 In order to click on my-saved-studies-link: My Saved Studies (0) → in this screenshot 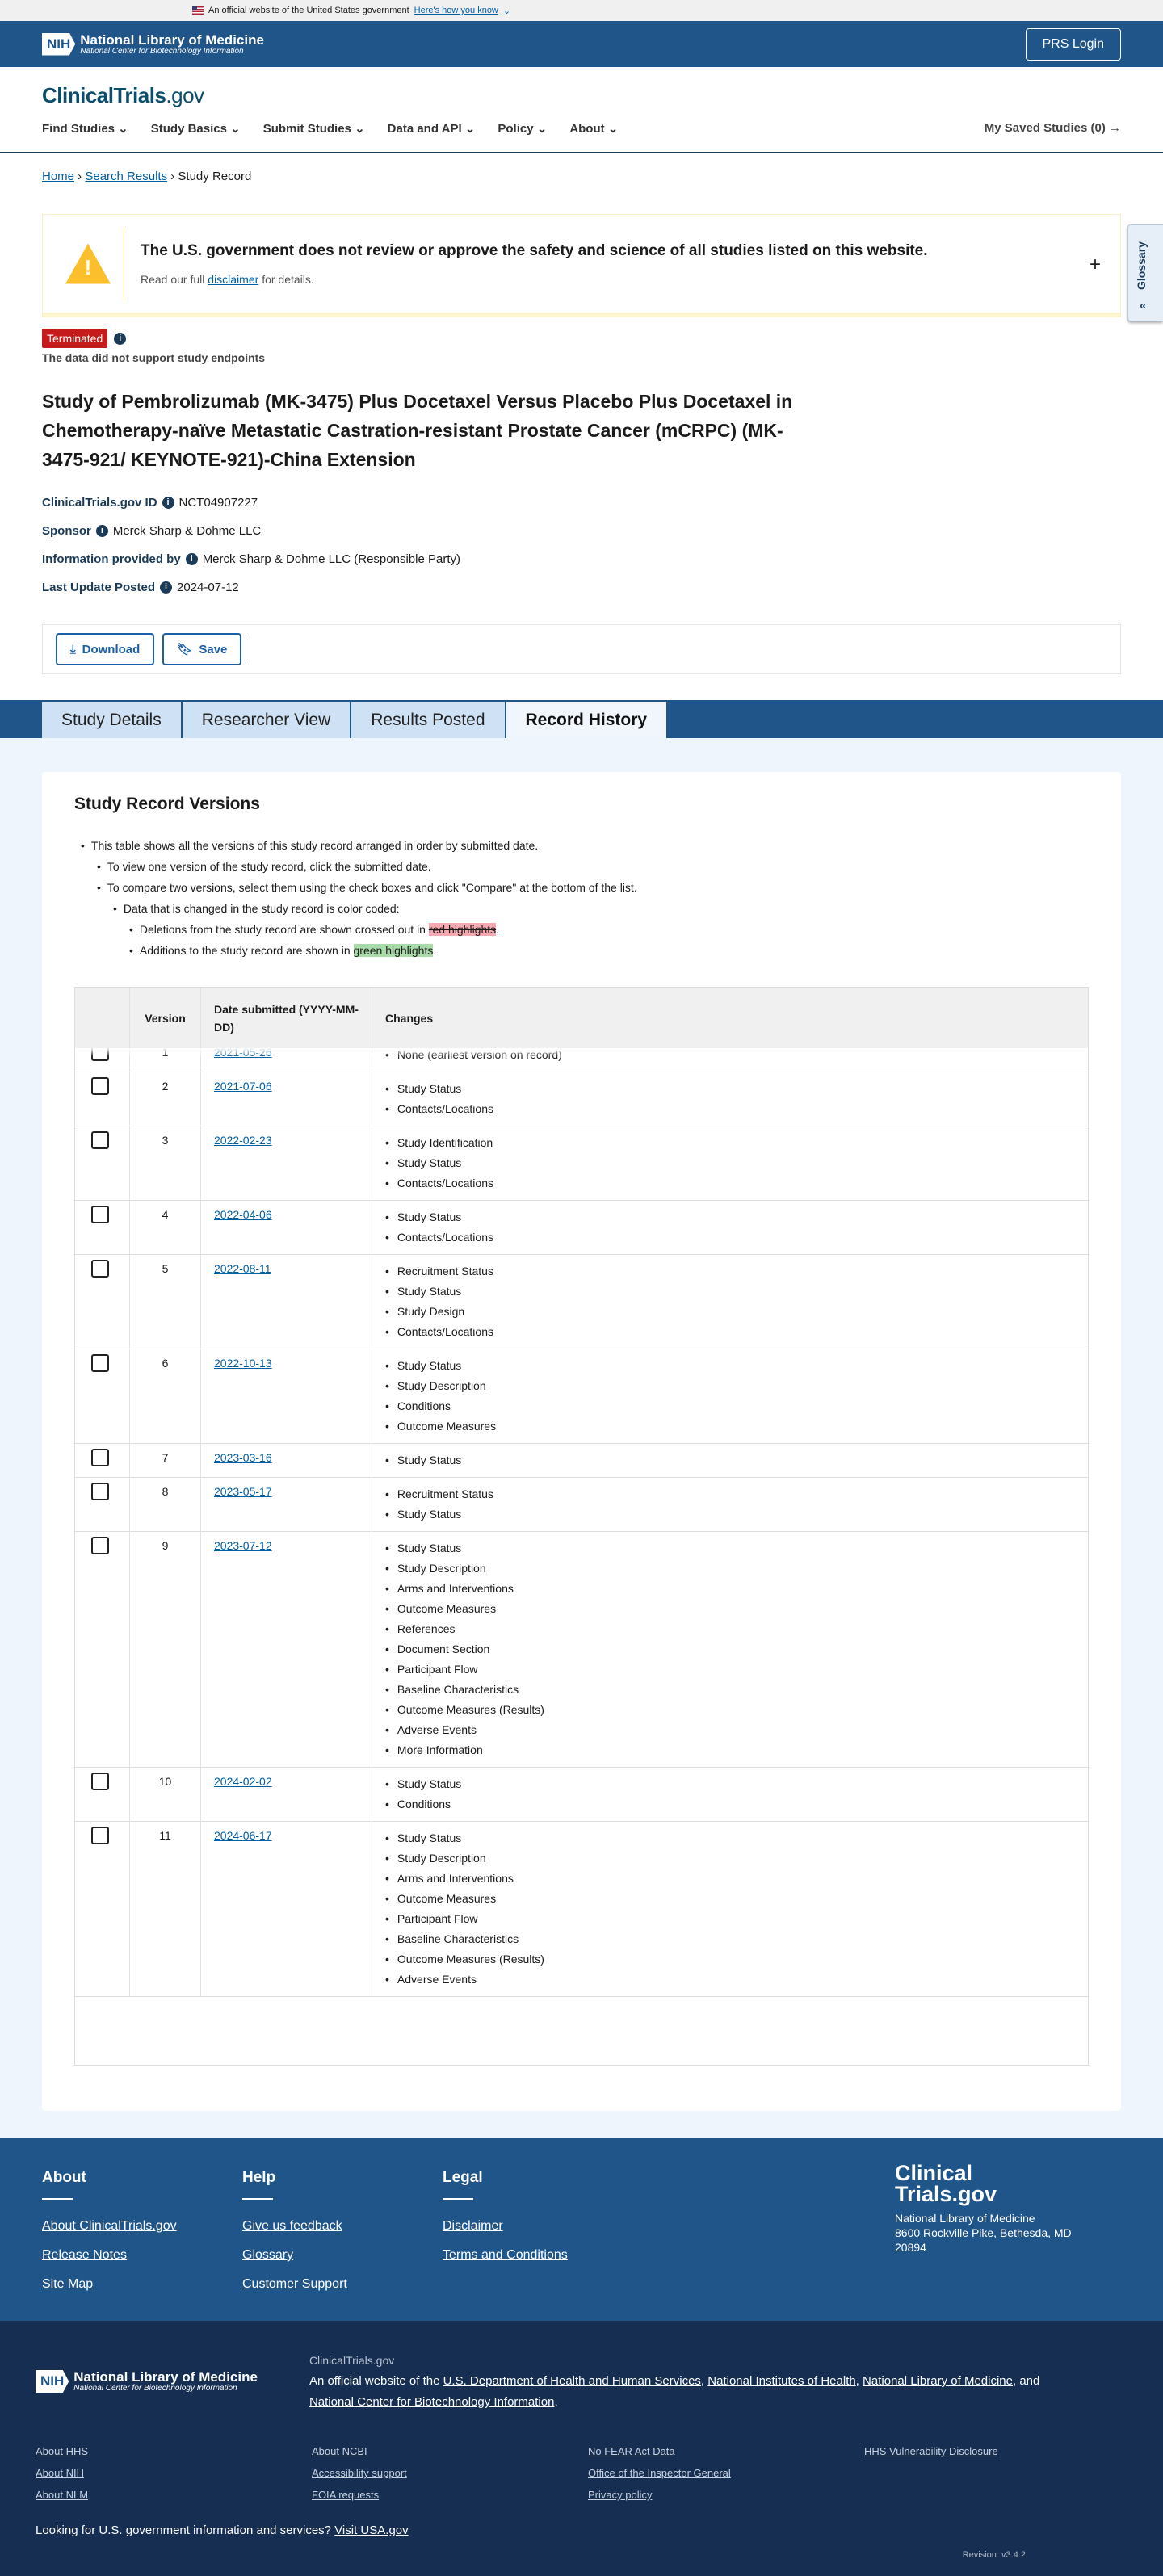, I will do `click(1052, 128)`.